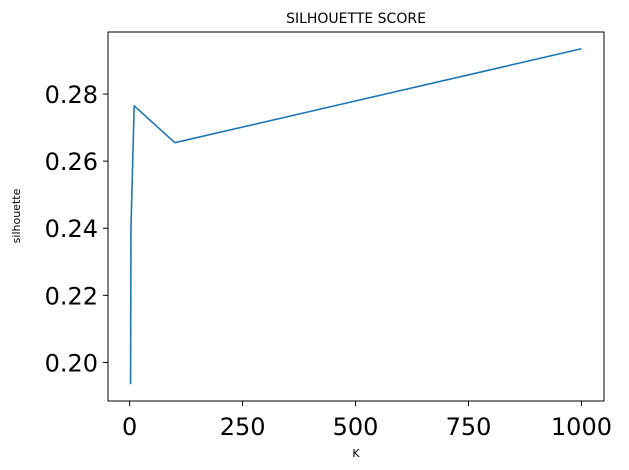 The image size is (629, 470). What do you see at coordinates (71, 229) in the screenshot?
I see `y-tick-label: 0.24` at bounding box center [71, 229].